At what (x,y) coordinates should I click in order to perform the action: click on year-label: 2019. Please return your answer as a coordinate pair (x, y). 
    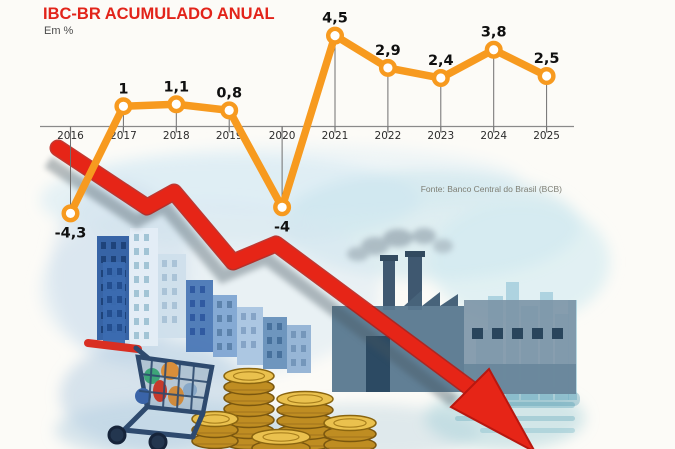
    Looking at the image, I should click on (229, 136).